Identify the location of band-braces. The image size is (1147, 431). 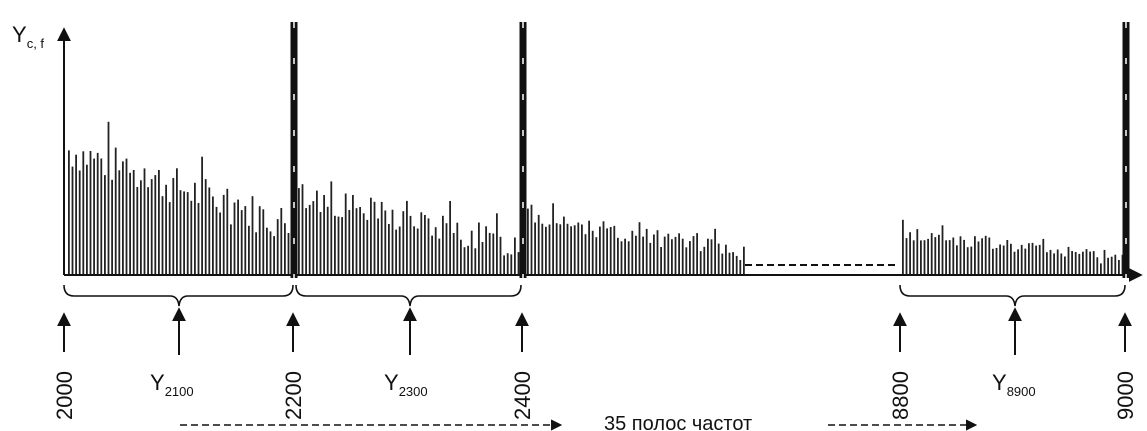
(594, 295).